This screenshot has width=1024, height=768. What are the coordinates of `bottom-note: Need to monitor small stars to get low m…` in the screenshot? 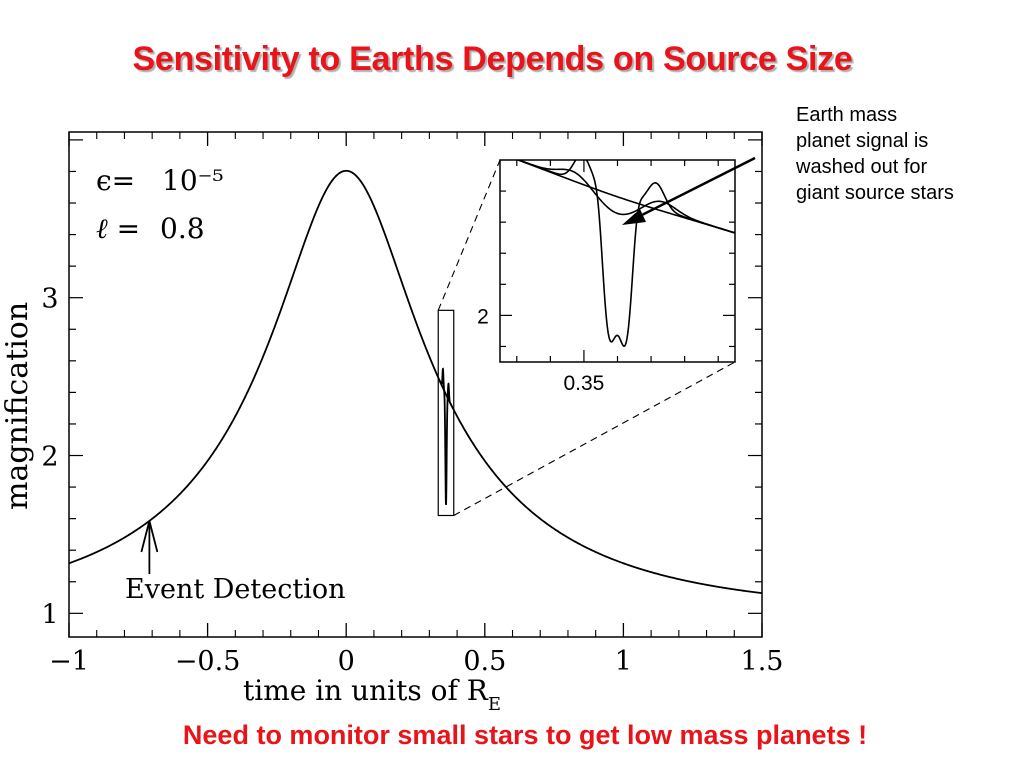 It's located at (525, 735).